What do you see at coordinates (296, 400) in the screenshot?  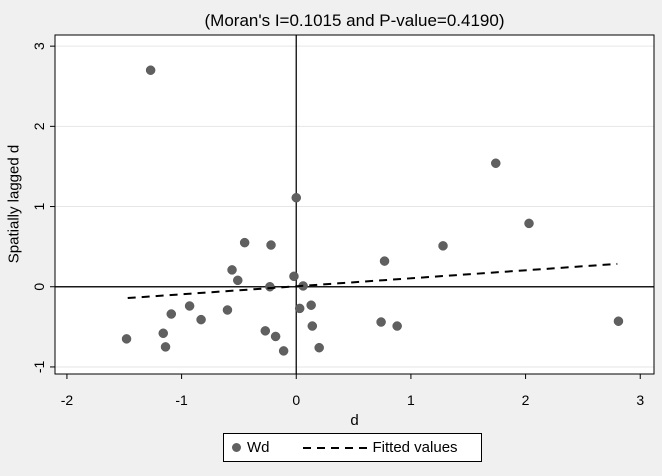 I see `x-tick-label: 0` at bounding box center [296, 400].